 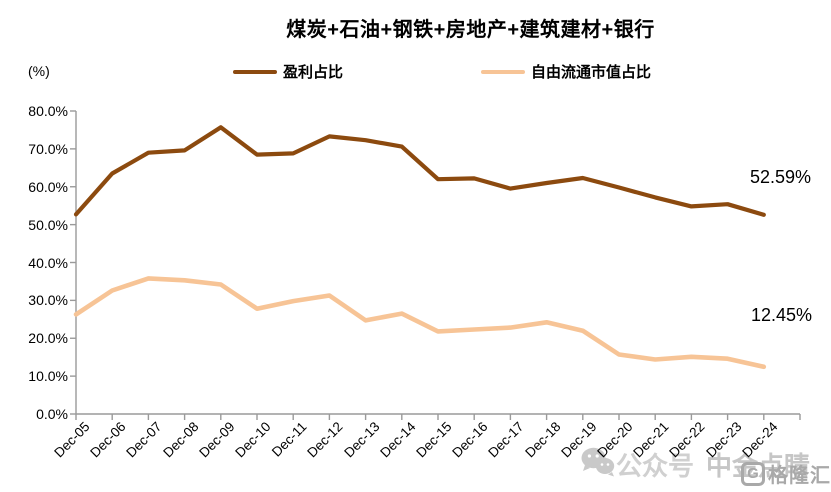 What do you see at coordinates (753, 473) in the screenshot?
I see `gelonghui-logo-icon: G` at bounding box center [753, 473].